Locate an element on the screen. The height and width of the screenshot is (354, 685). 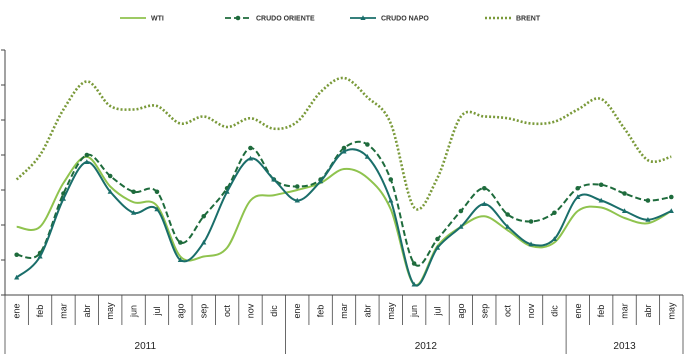
legend-marker is located at coordinates (238, 18).